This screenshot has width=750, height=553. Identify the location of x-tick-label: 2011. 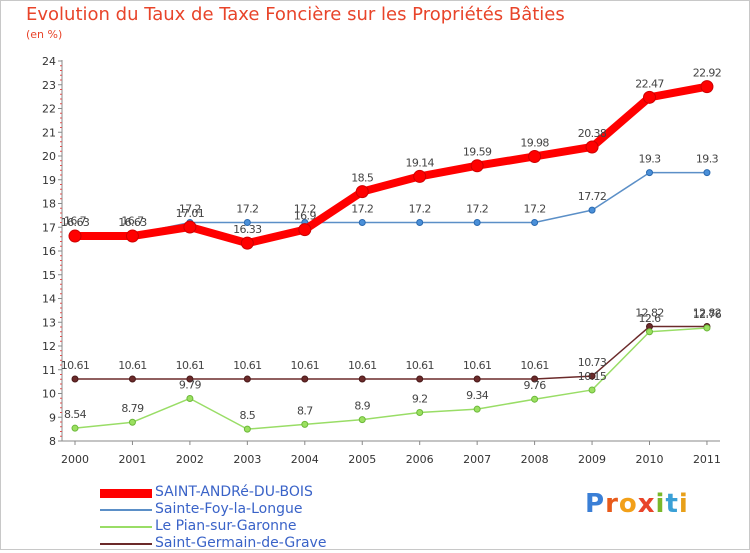
(707, 459).